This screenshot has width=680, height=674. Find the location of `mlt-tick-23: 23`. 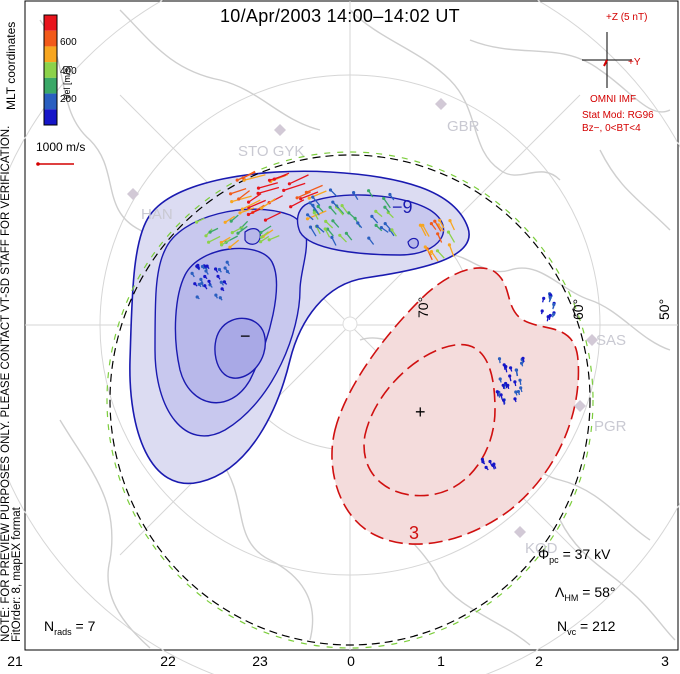

mlt-tick-23: 23 is located at coordinates (260, 661).